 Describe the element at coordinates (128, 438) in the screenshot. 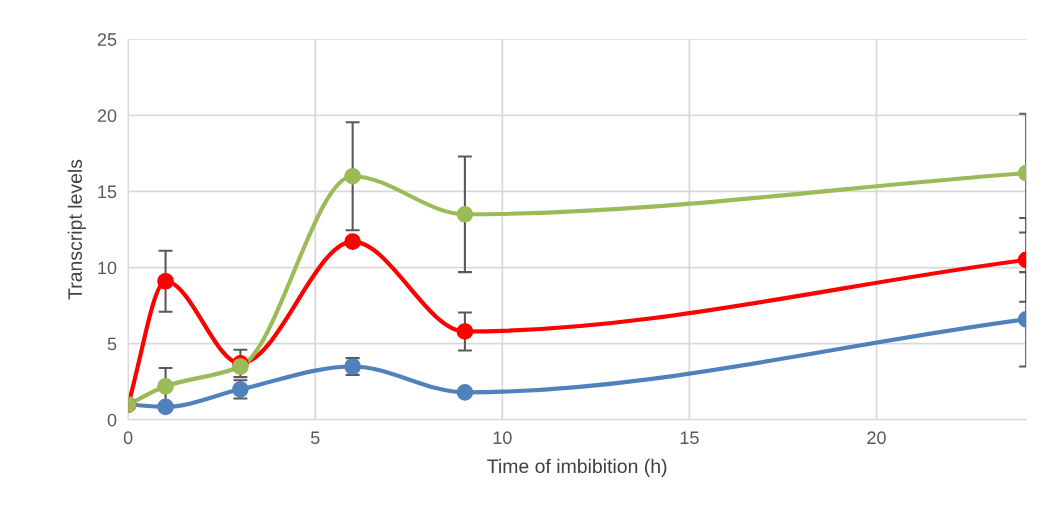

I see `x-tick-label: 0` at that location.